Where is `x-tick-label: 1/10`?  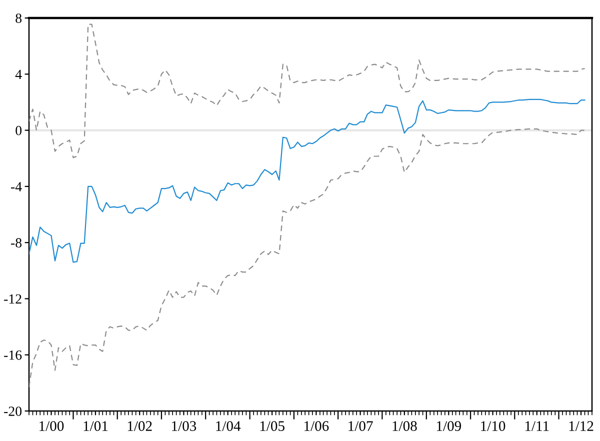
x-tick-label: 1/10 is located at coordinates (493, 426).